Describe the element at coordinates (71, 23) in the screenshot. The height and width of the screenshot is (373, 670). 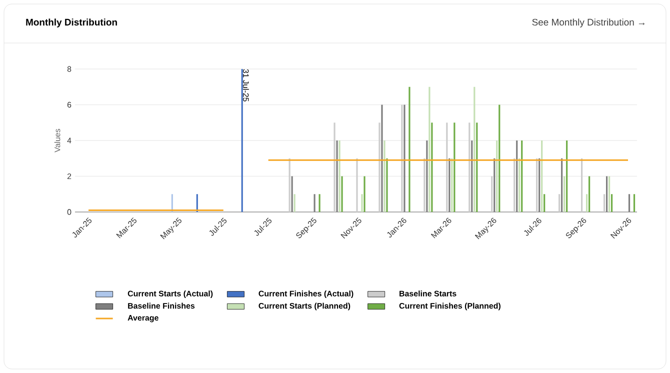
I see `chart-title: Monthly Distribution` at that location.